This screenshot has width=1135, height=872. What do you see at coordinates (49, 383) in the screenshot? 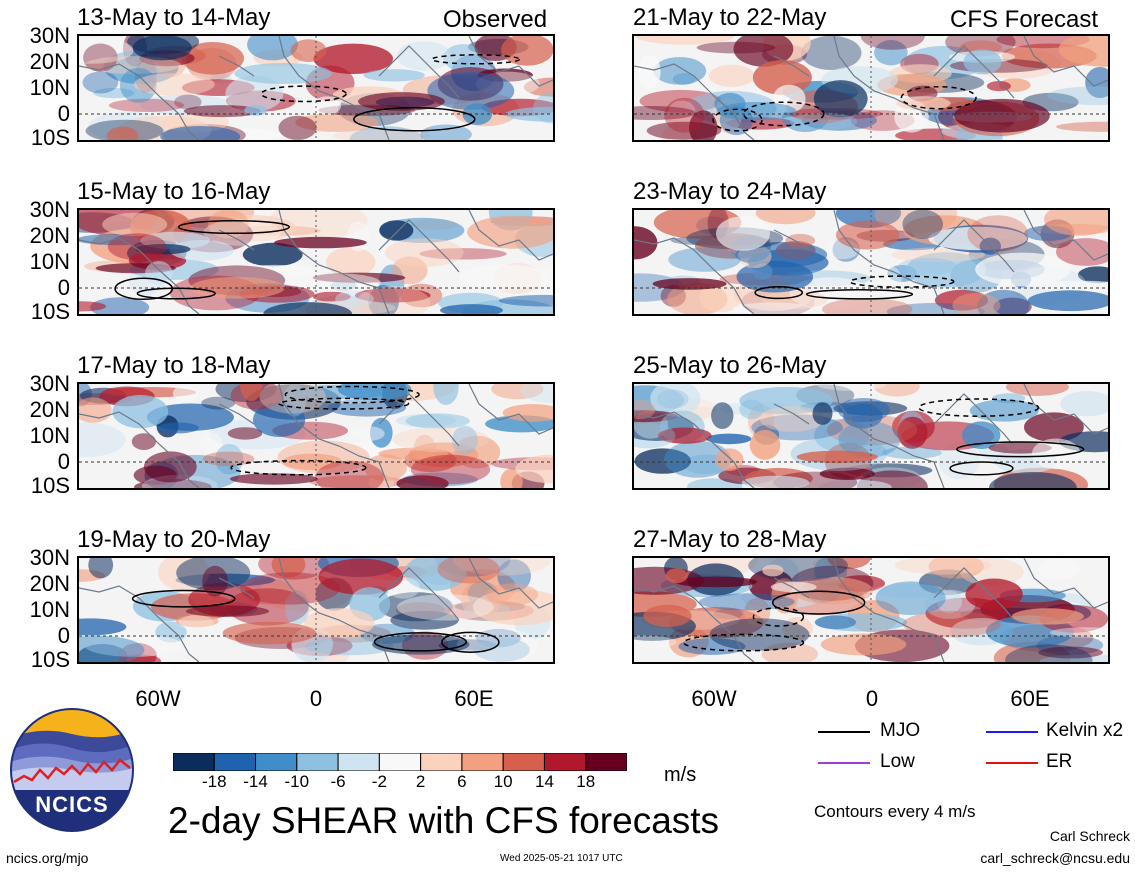
I see `lat-label: 30N` at bounding box center [49, 383].